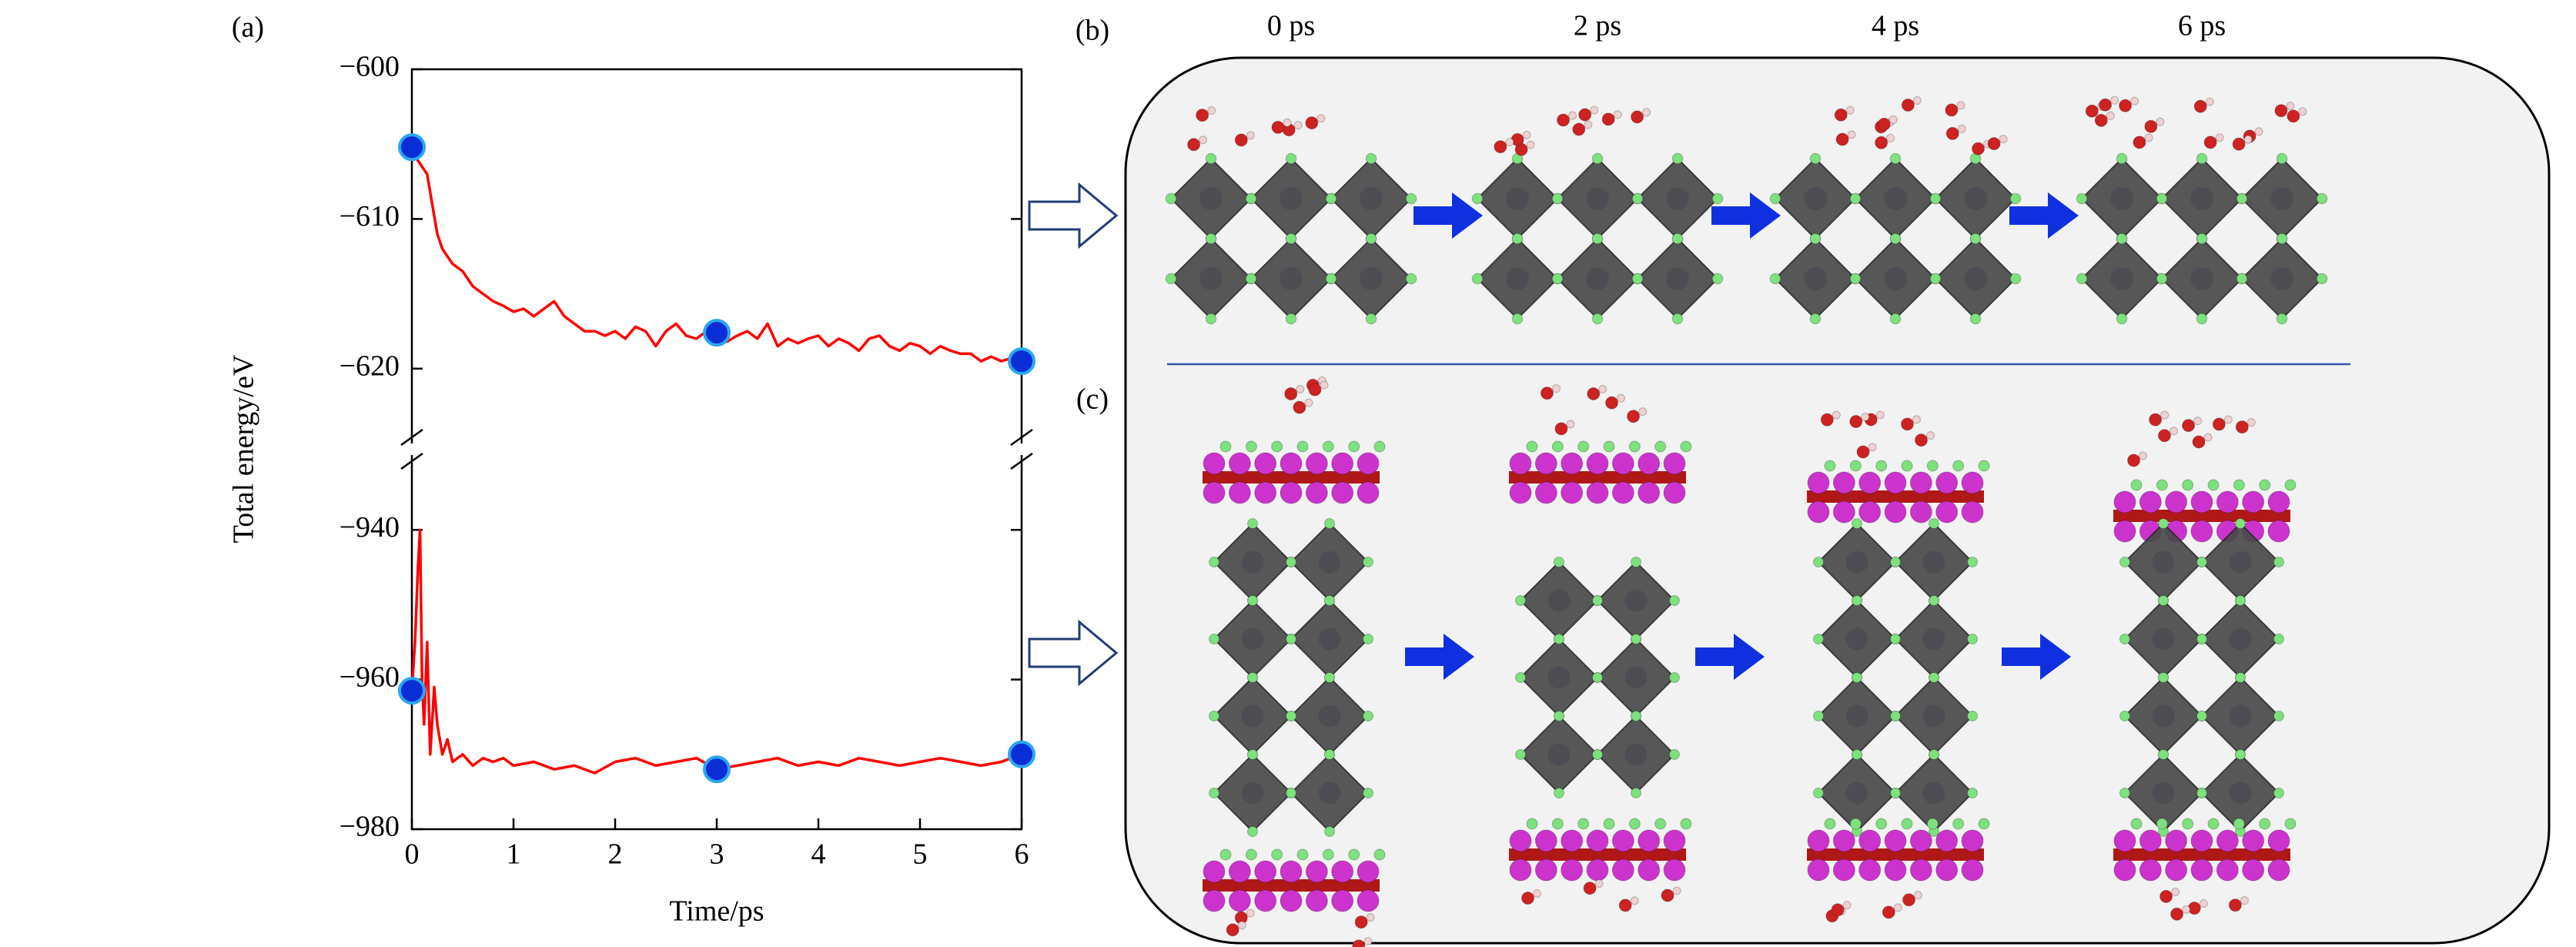 The width and height of the screenshot is (2576, 947). What do you see at coordinates (412, 147) in the screenshot?
I see `marker` at bounding box center [412, 147].